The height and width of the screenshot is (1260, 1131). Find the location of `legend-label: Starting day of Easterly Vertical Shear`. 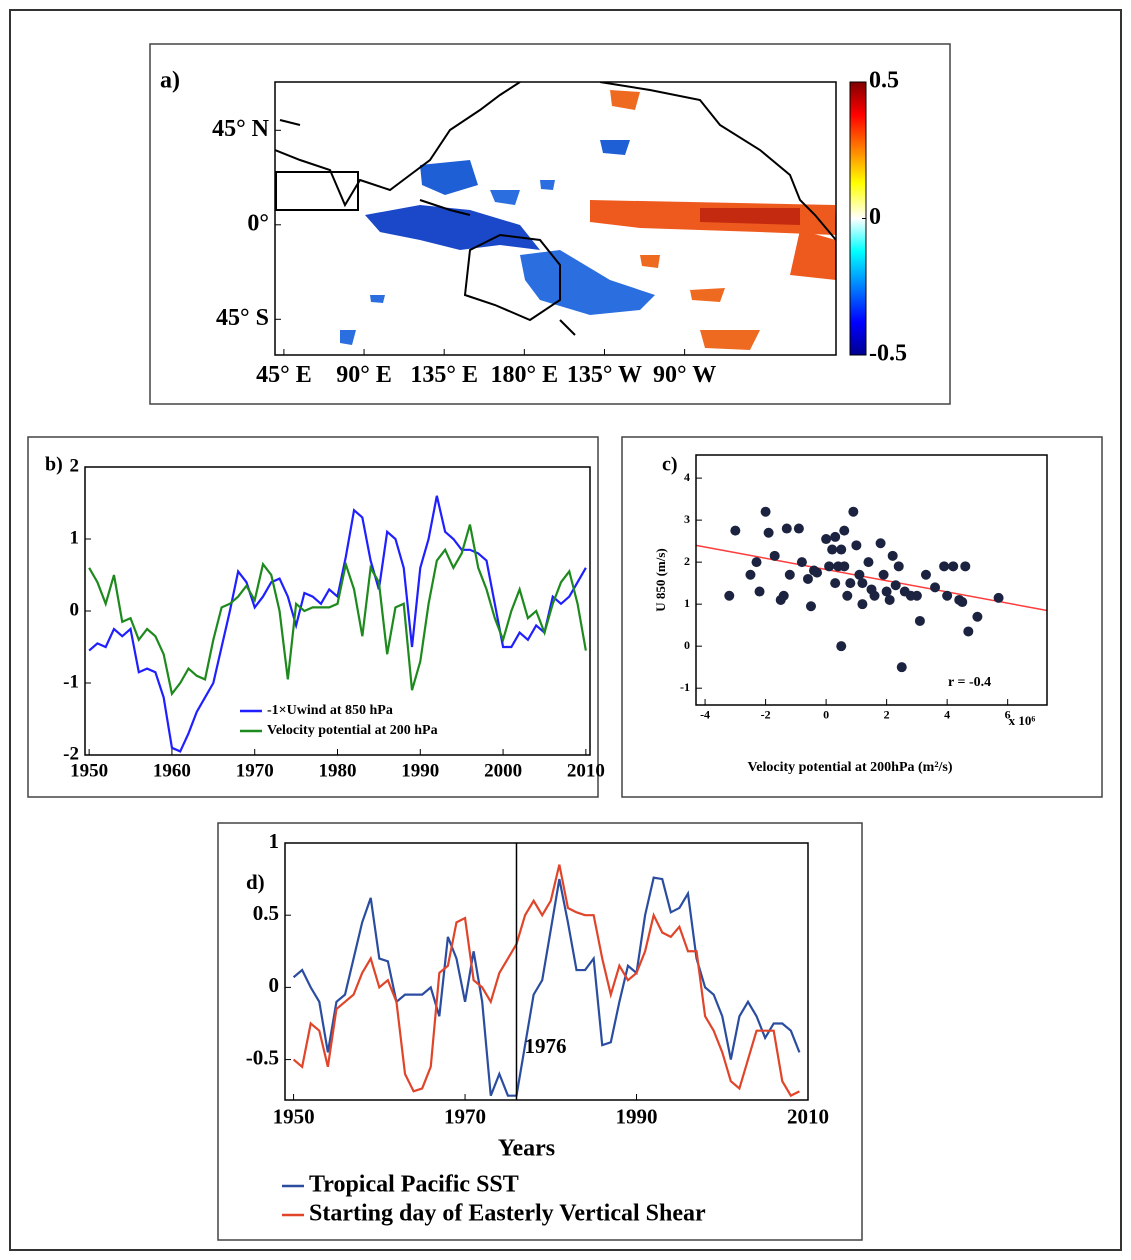

legend-label: Starting day of Easterly Vertical Shear is located at coordinates (507, 1214).